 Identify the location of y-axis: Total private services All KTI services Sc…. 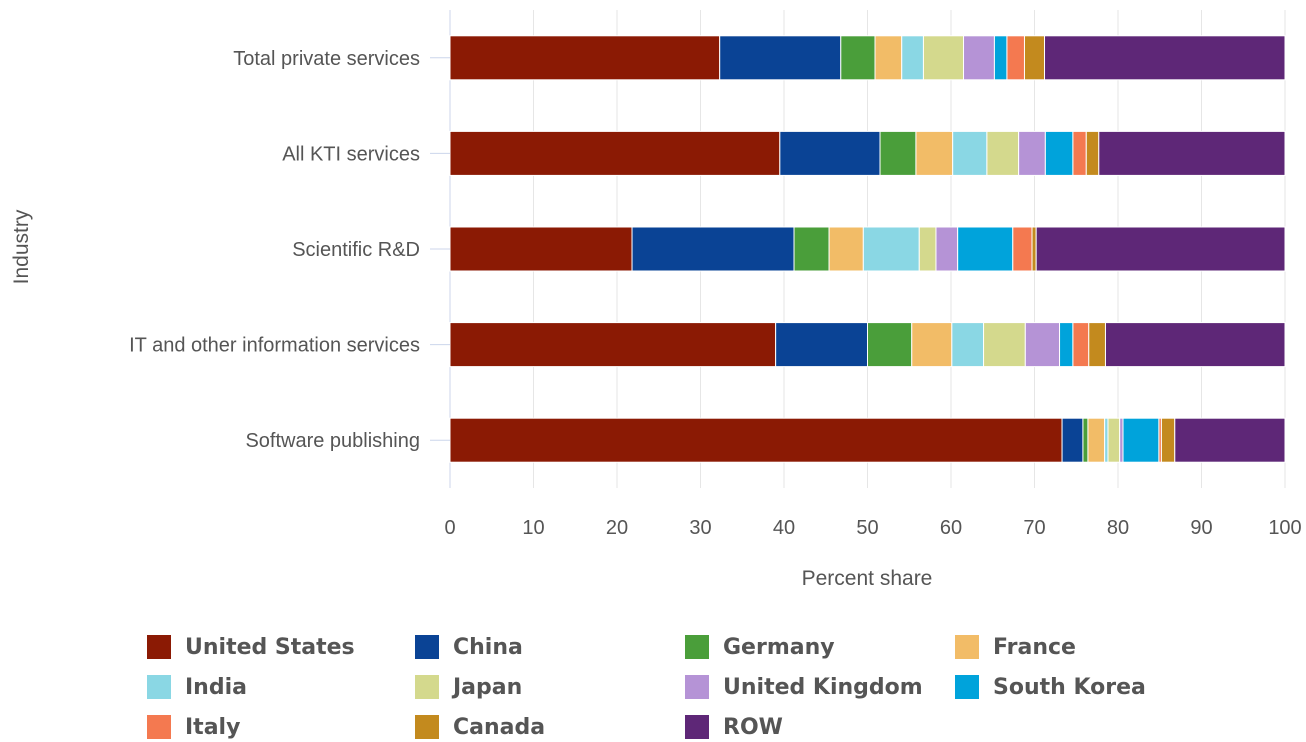
(289, 250).